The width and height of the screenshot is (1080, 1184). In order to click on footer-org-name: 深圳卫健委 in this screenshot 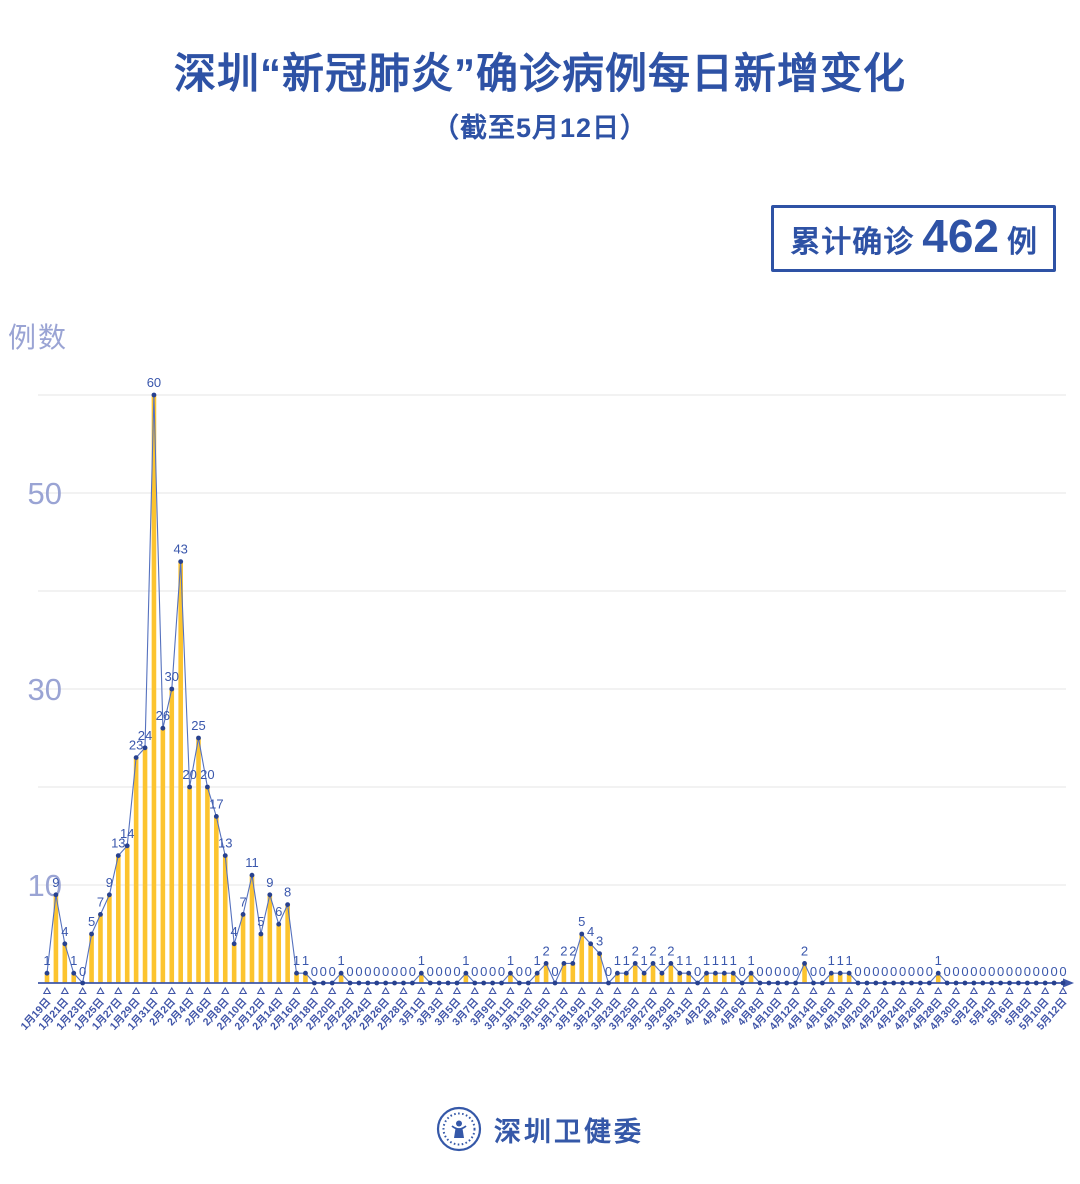, I will do `click(569, 1131)`.